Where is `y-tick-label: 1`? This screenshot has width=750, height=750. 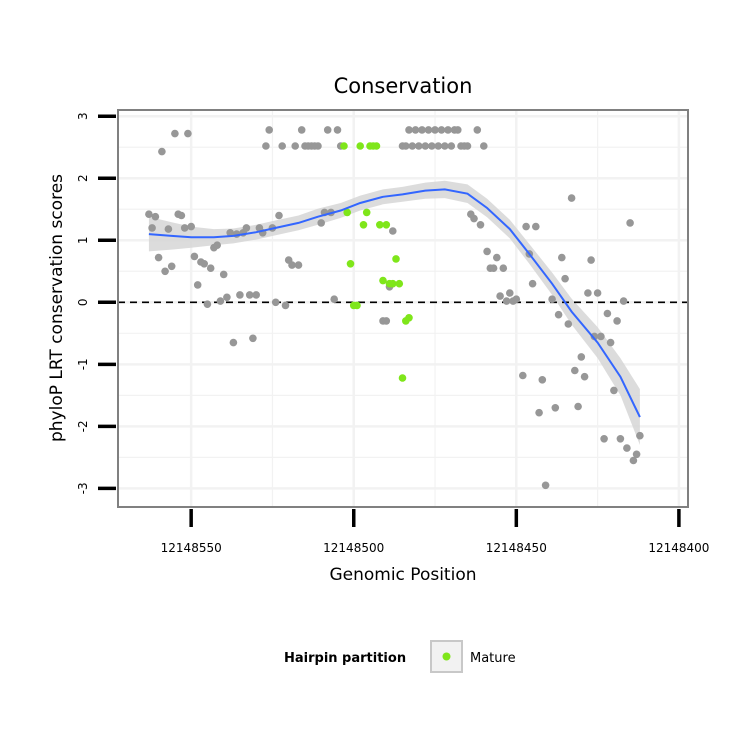
y-tick-label: 1 is located at coordinates (83, 240).